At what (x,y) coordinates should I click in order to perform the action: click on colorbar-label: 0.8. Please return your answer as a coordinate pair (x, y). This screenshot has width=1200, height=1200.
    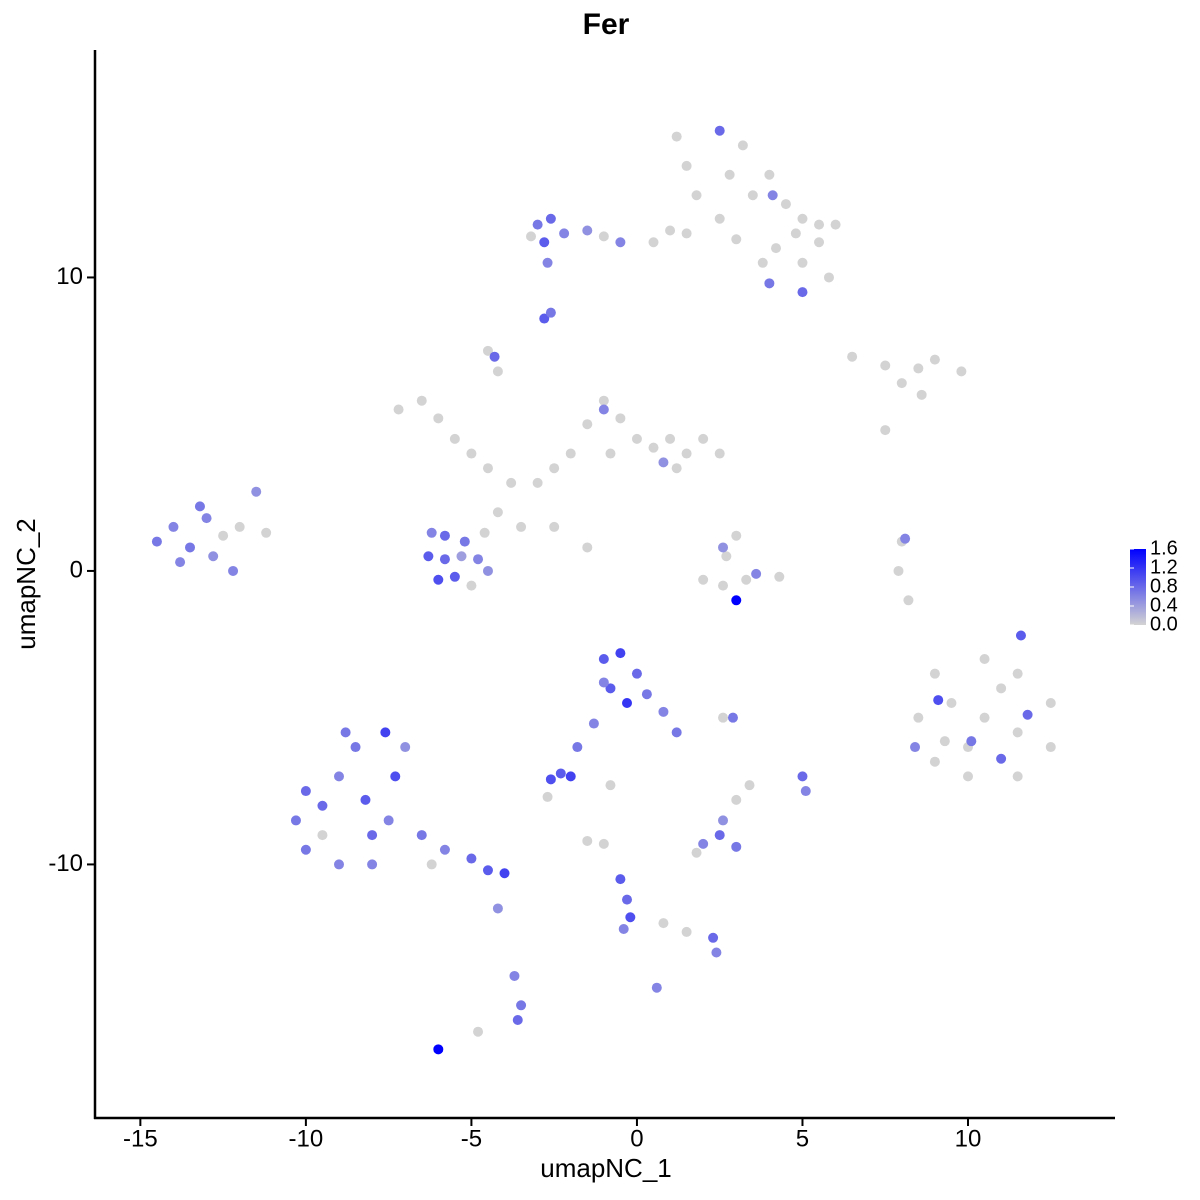
    Looking at the image, I should click on (1164, 586).